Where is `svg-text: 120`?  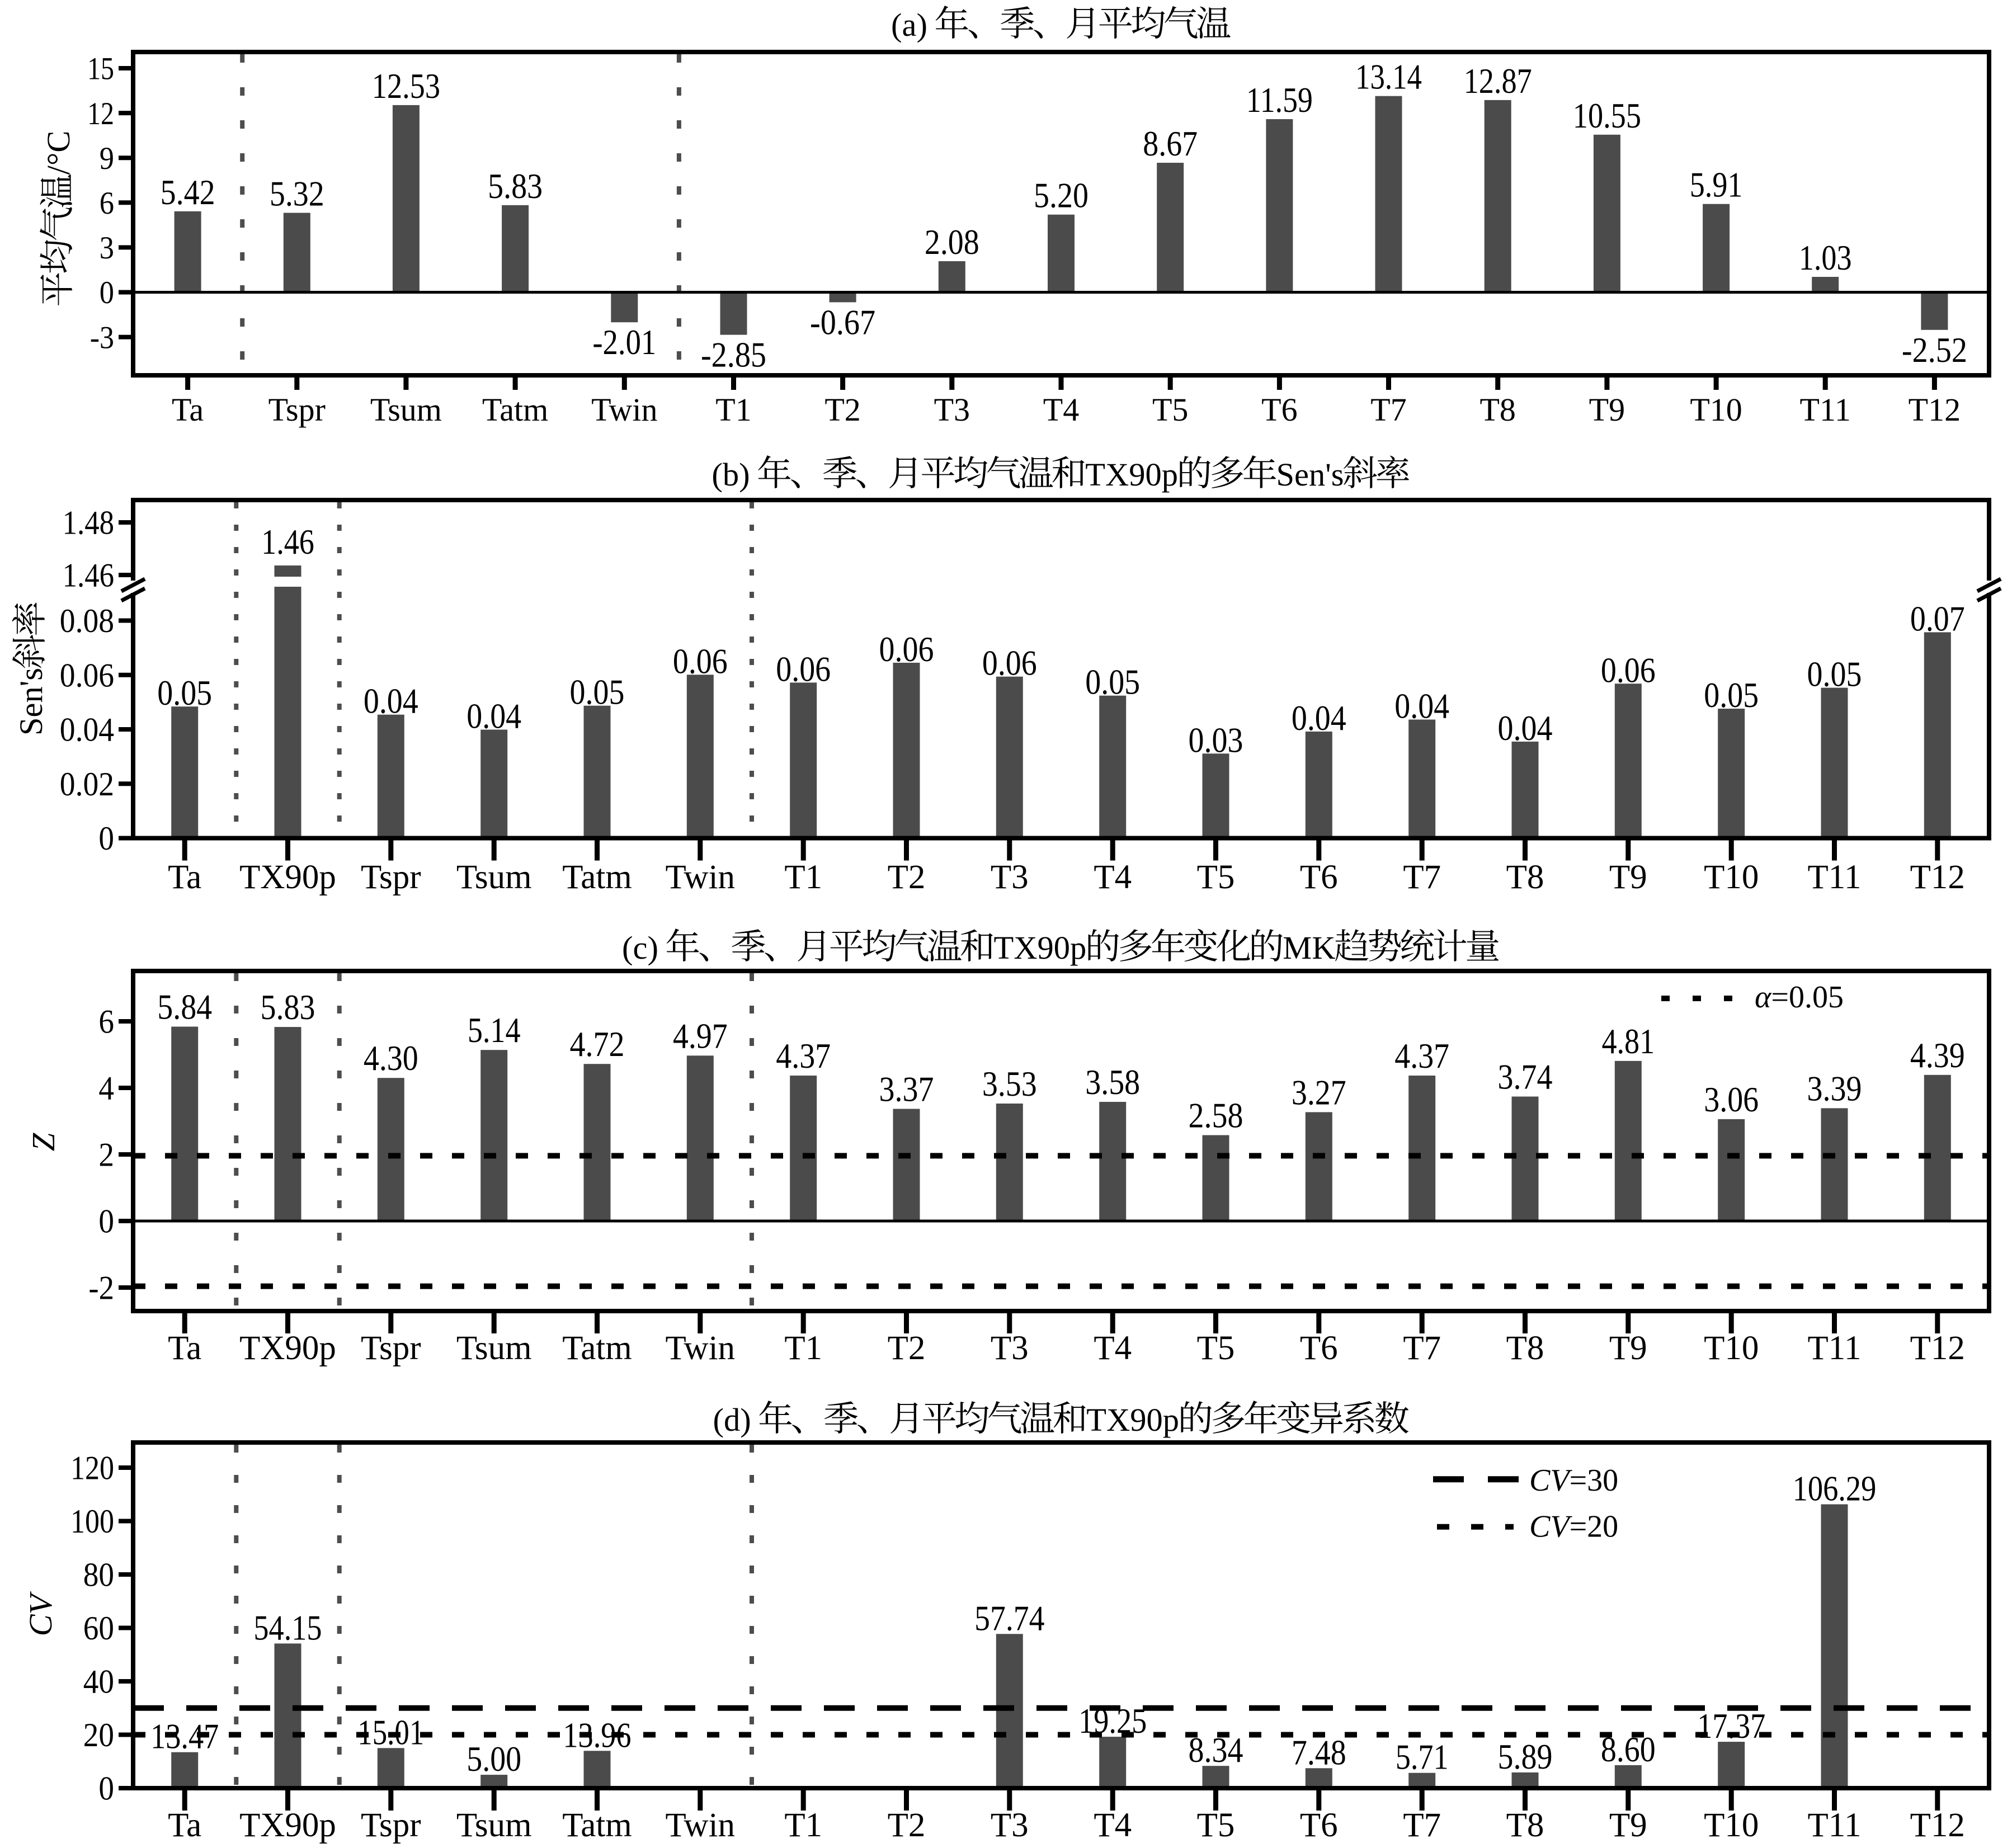 svg-text: 120 is located at coordinates (92, 1468).